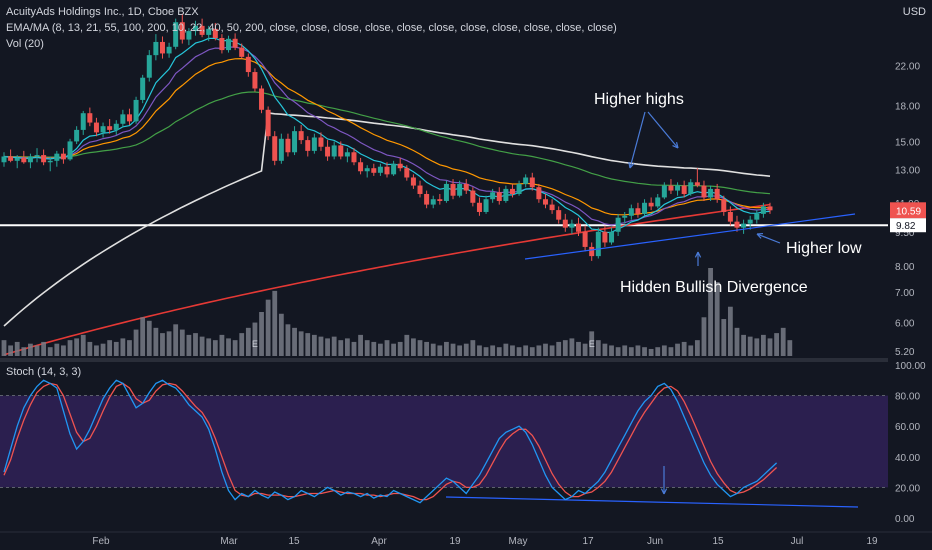 The image size is (932, 550). I want to click on current-price-label: 10.59, so click(908, 211).